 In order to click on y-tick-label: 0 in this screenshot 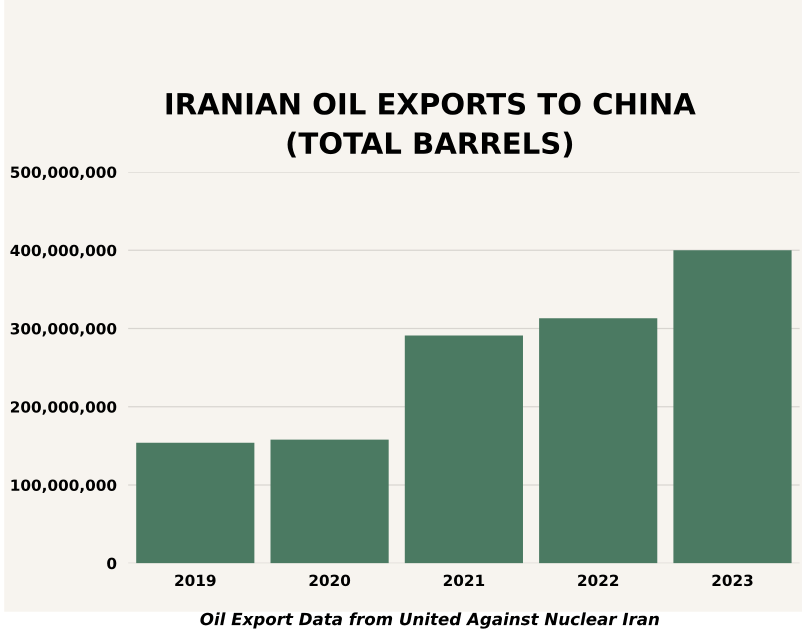, I will do `click(111, 564)`.